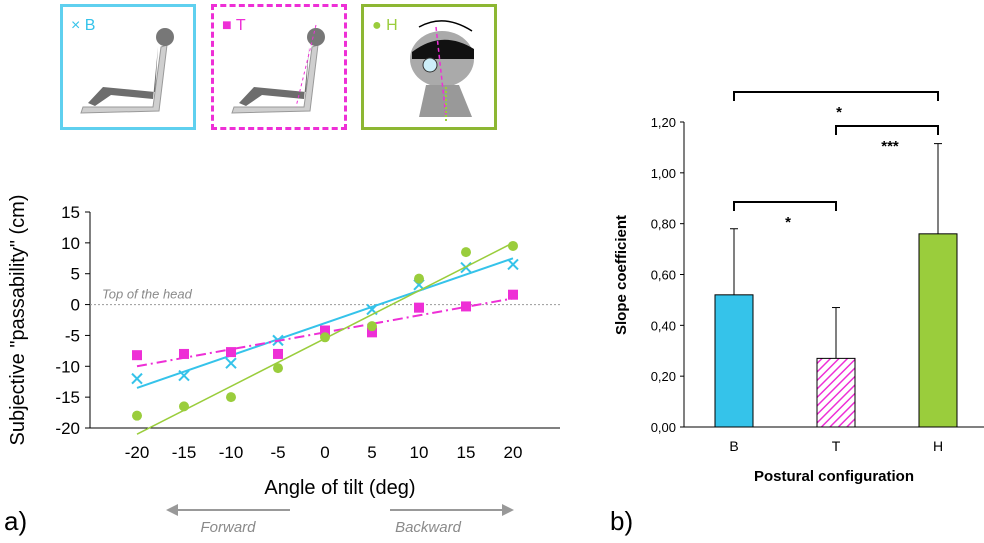 The height and width of the screenshot is (543, 984). I want to click on backward-label: Backward, so click(428, 527).